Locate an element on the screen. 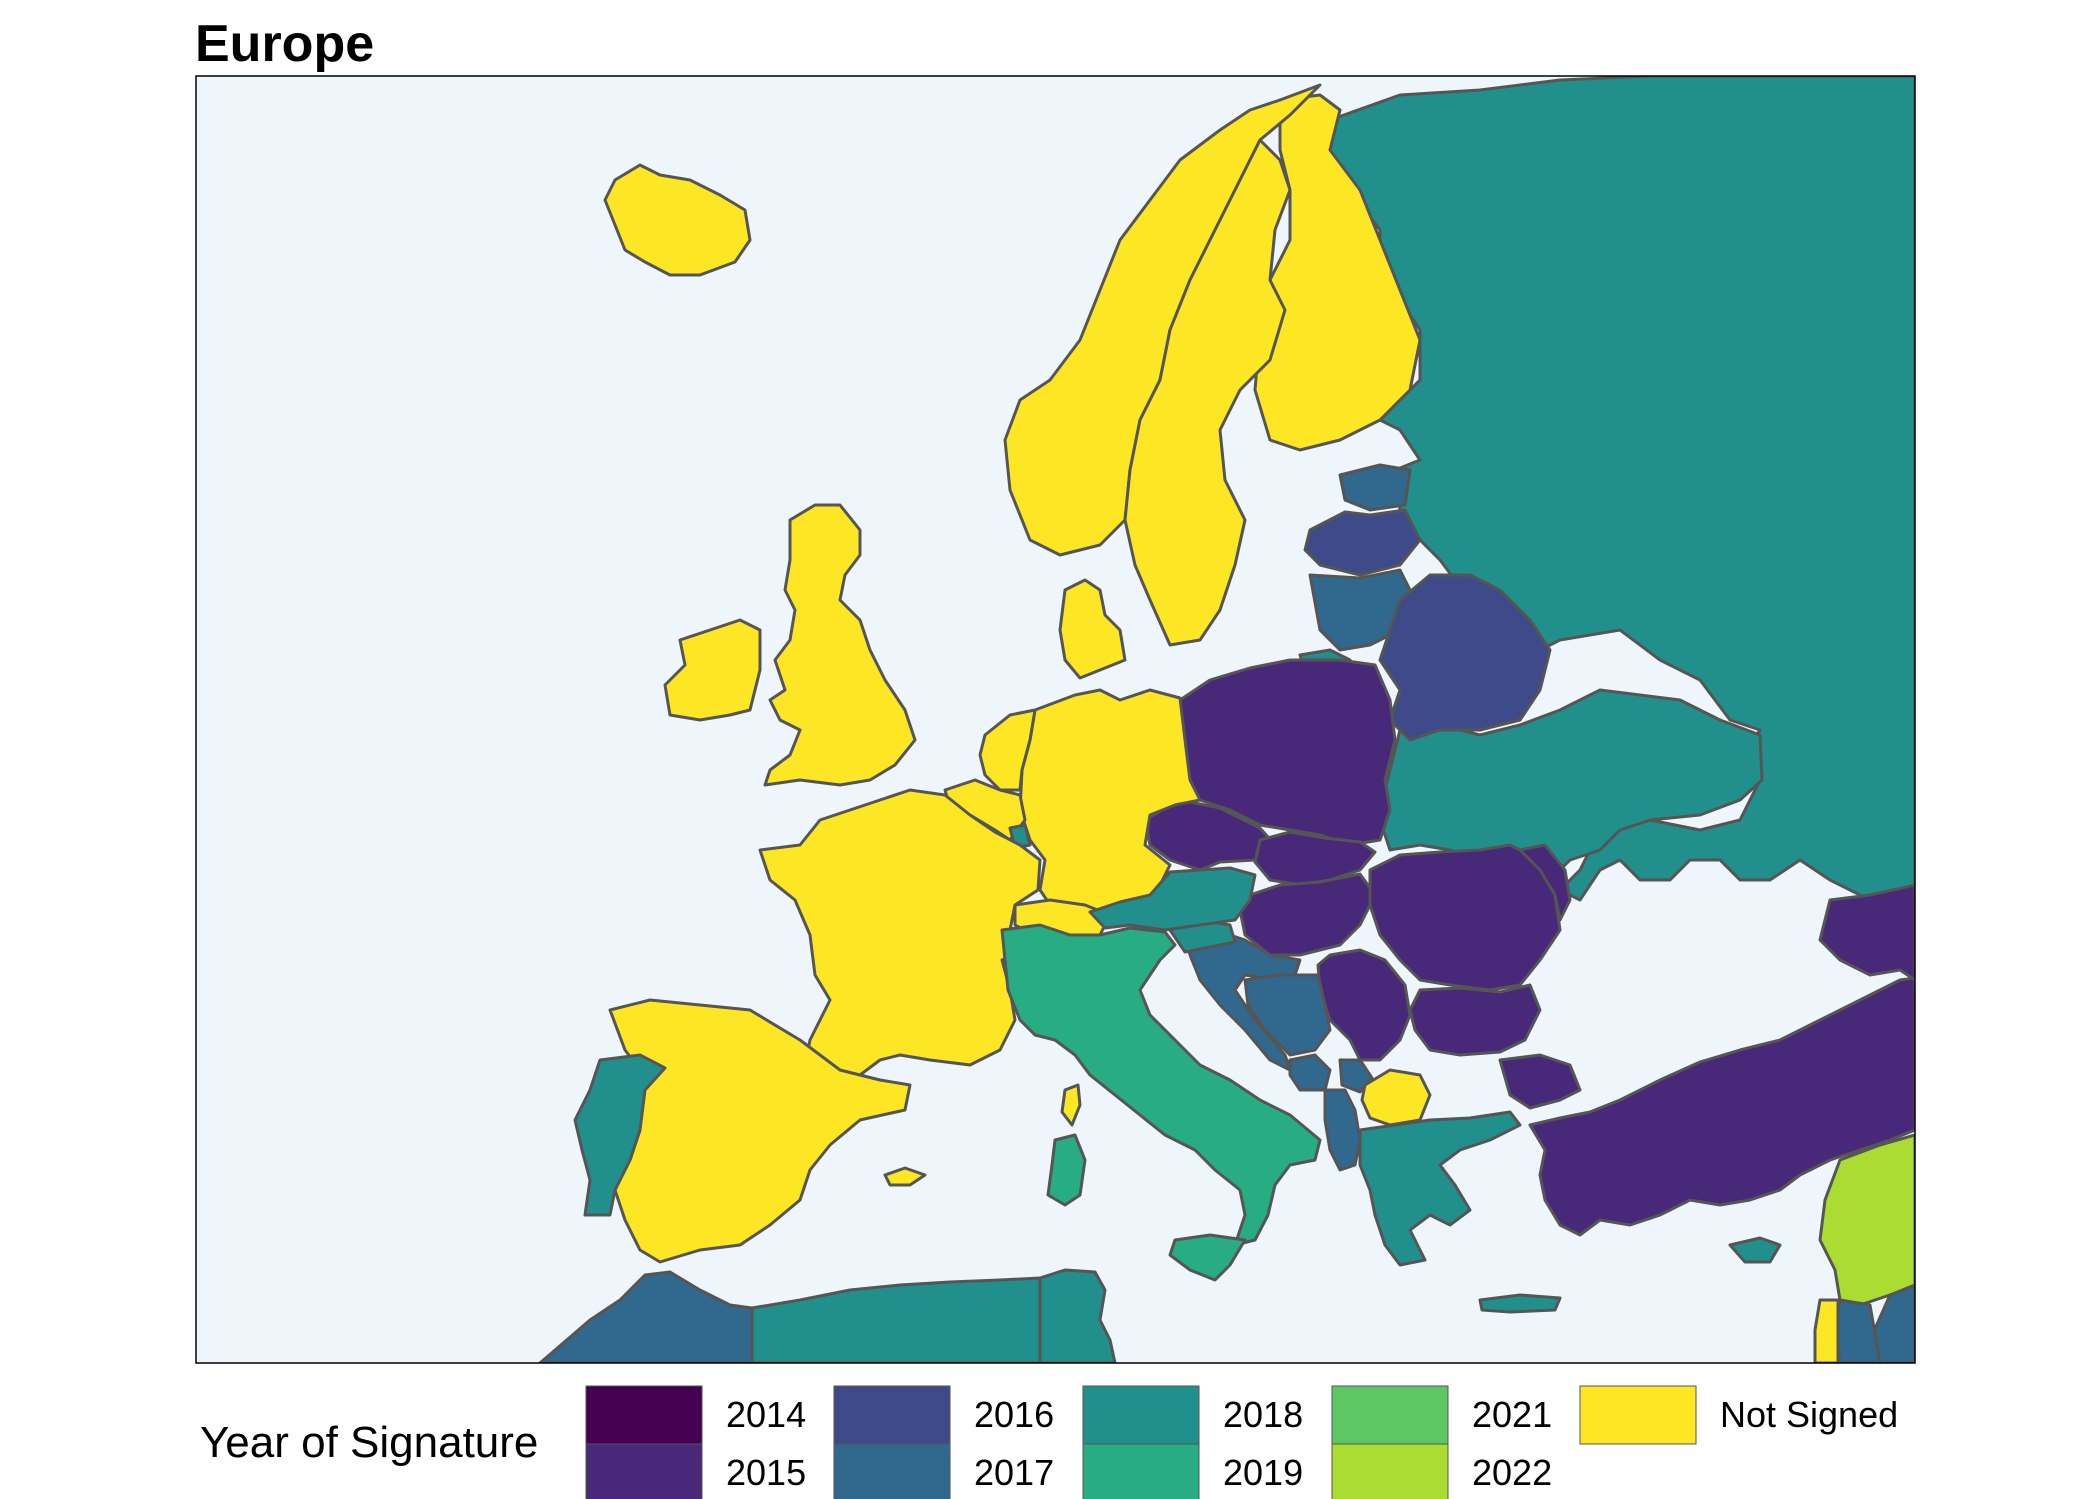  region-albania is located at coordinates (1342, 1130).